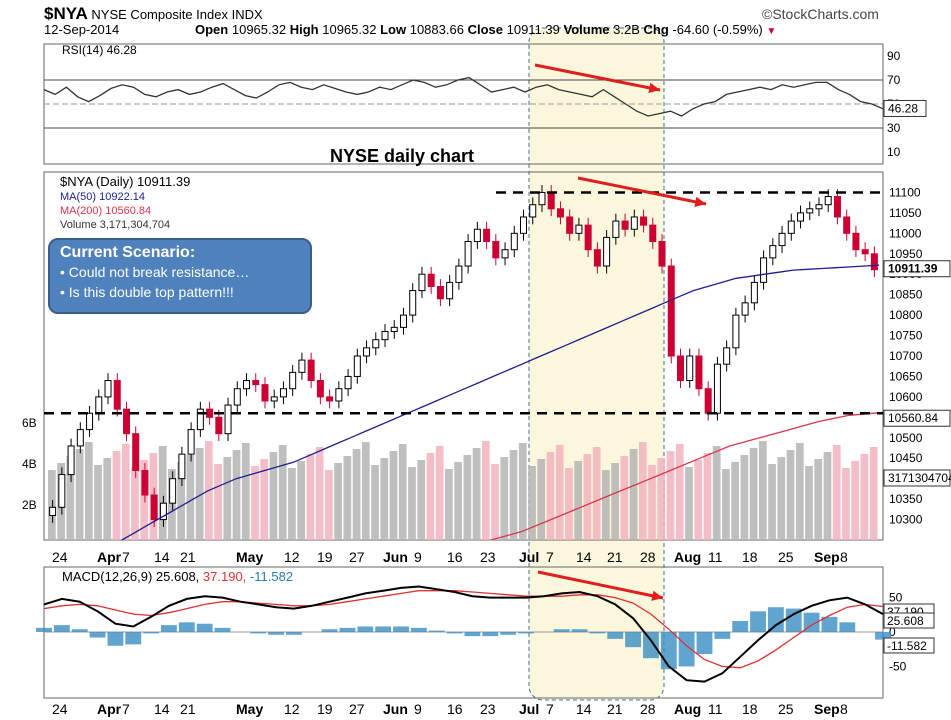 The height and width of the screenshot is (720, 951). I want to click on macd-x-tick: 24, so click(60, 709).